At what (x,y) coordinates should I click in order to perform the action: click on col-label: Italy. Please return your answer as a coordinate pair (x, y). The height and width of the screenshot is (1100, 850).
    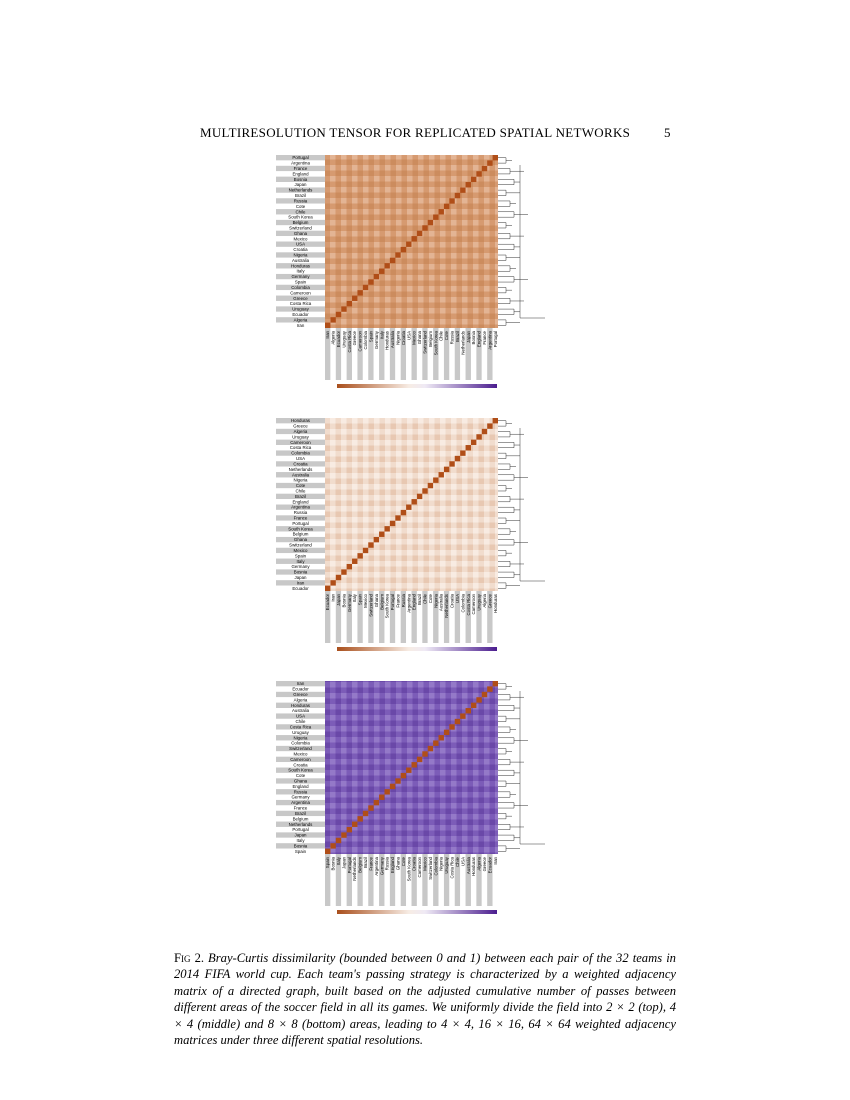
    Looking at the image, I should click on (354, 597).